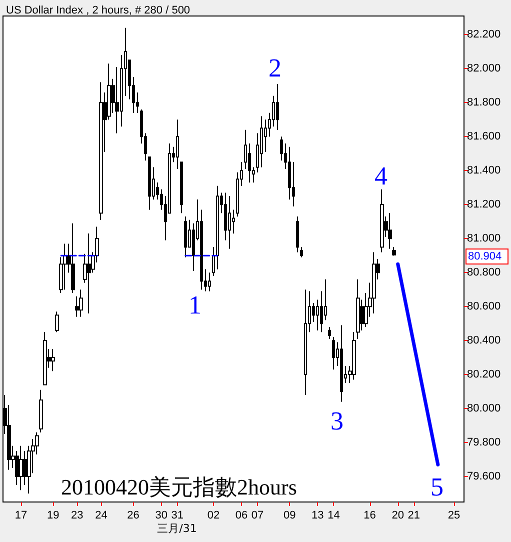 The height and width of the screenshot is (542, 511). Describe the element at coordinates (177, 528) in the screenshot. I see `text: 三月/31` at that location.